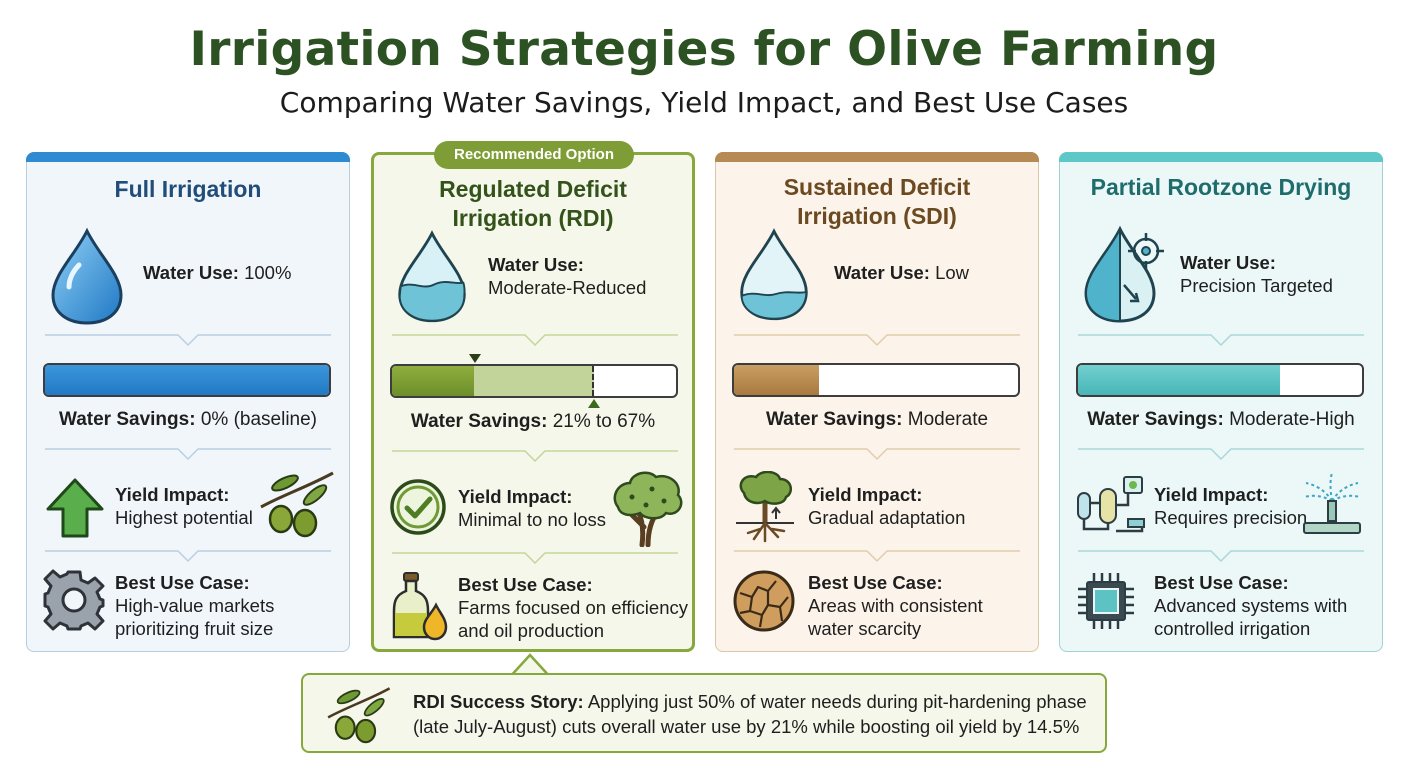  Describe the element at coordinates (877, 419) in the screenshot. I see `water-savings: Water Savings: Moderate` at that location.